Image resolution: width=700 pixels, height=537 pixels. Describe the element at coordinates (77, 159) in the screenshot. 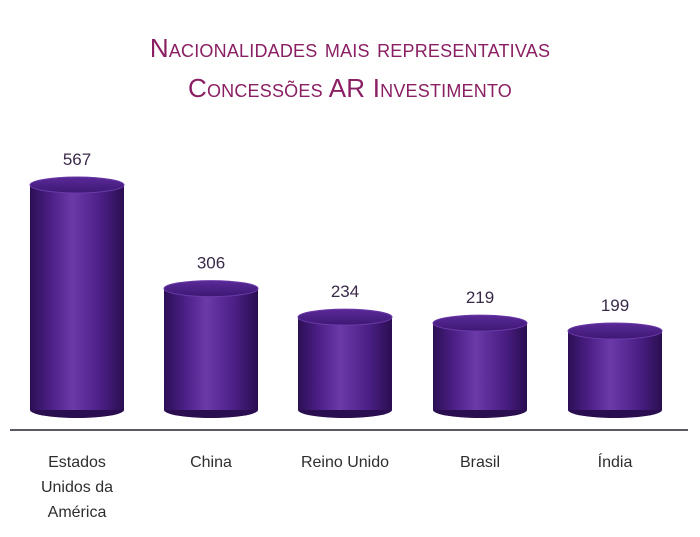

I see `value-label: 567` at that location.